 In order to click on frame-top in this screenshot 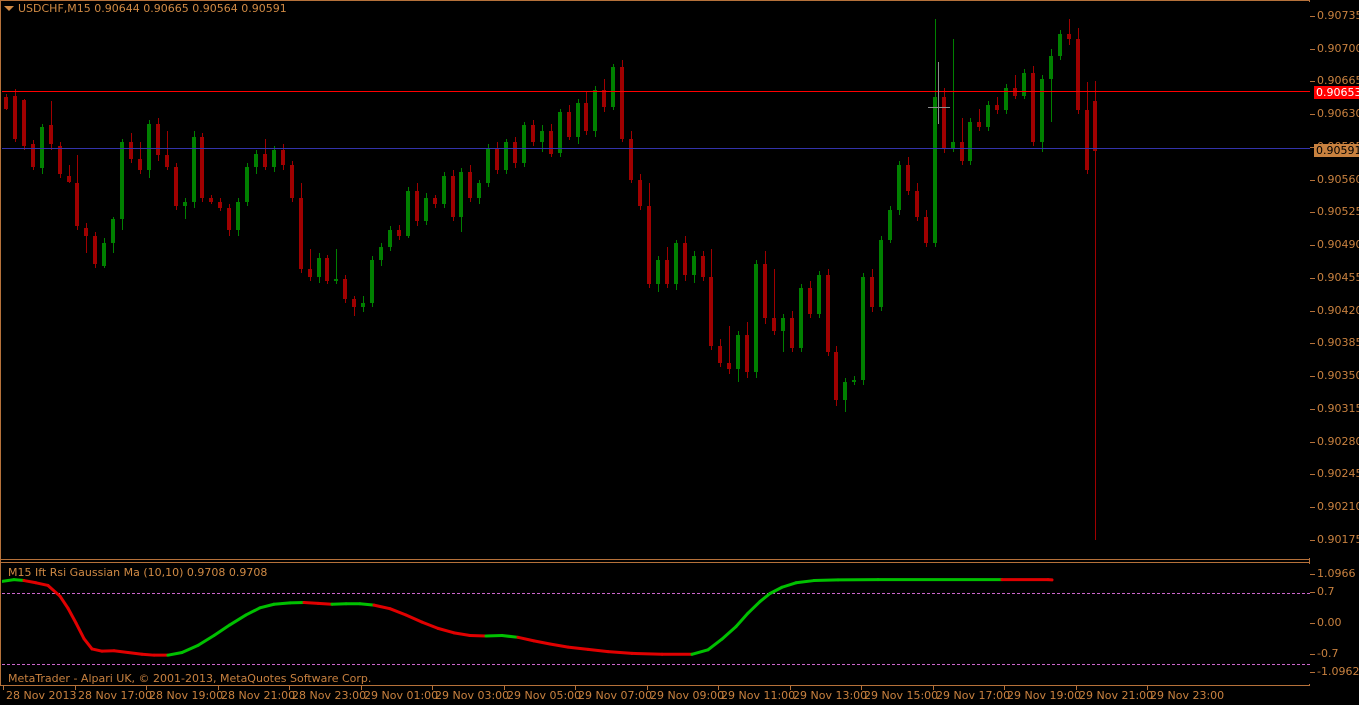, I will do `click(655, 0)`.